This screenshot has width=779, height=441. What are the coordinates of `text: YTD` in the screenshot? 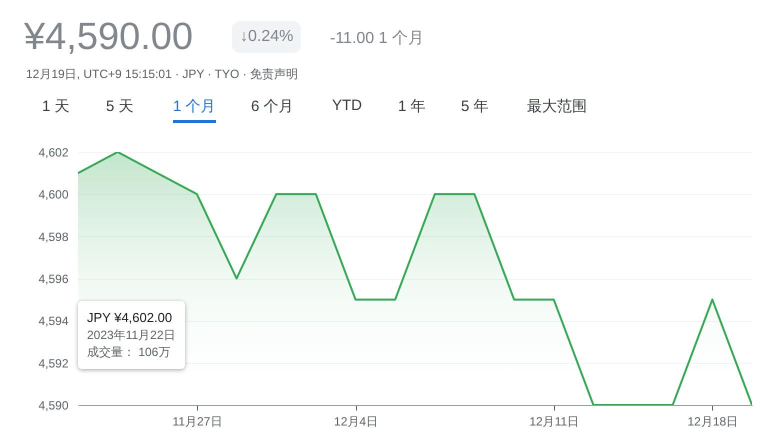 It's located at (347, 105).